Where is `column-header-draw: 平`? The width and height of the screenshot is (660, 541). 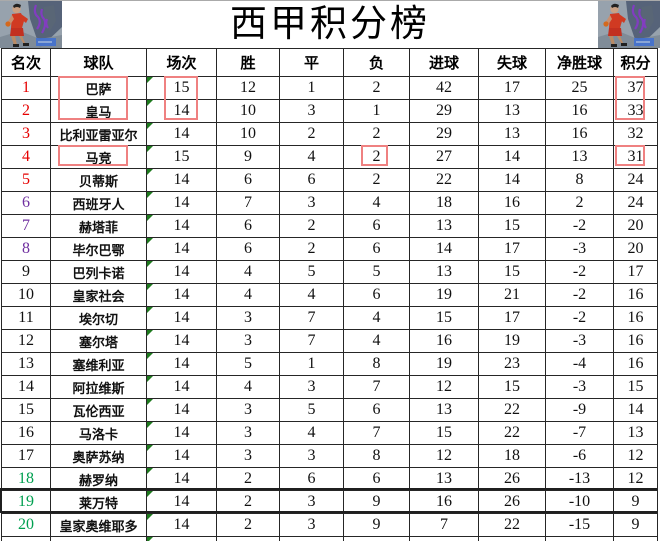 column-header-draw: 平 is located at coordinates (311, 62).